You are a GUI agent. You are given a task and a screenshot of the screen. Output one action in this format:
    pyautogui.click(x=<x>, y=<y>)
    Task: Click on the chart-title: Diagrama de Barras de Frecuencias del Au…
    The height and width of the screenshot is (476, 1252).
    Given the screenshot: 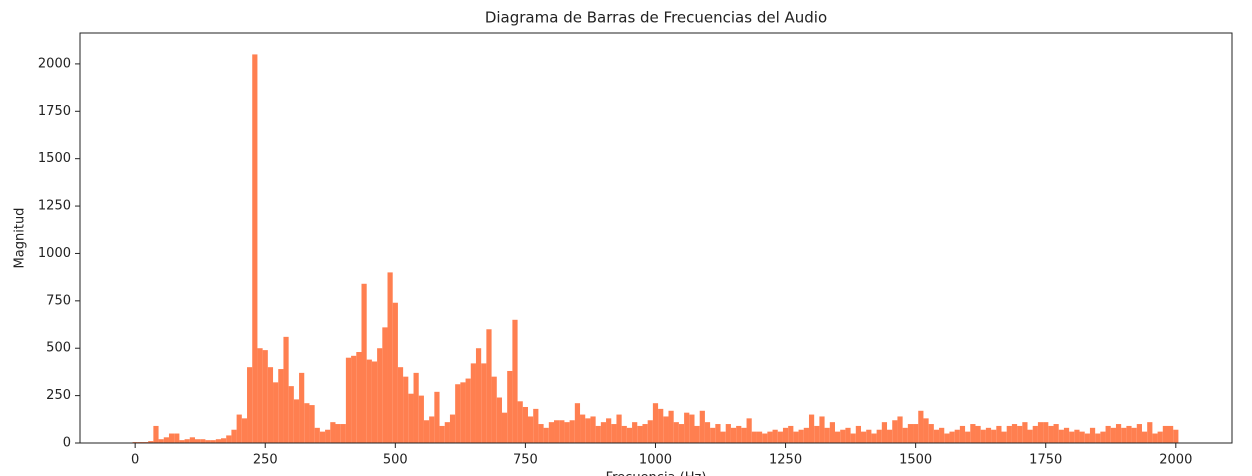 What is the action you would take?
    pyautogui.click(x=656, y=18)
    